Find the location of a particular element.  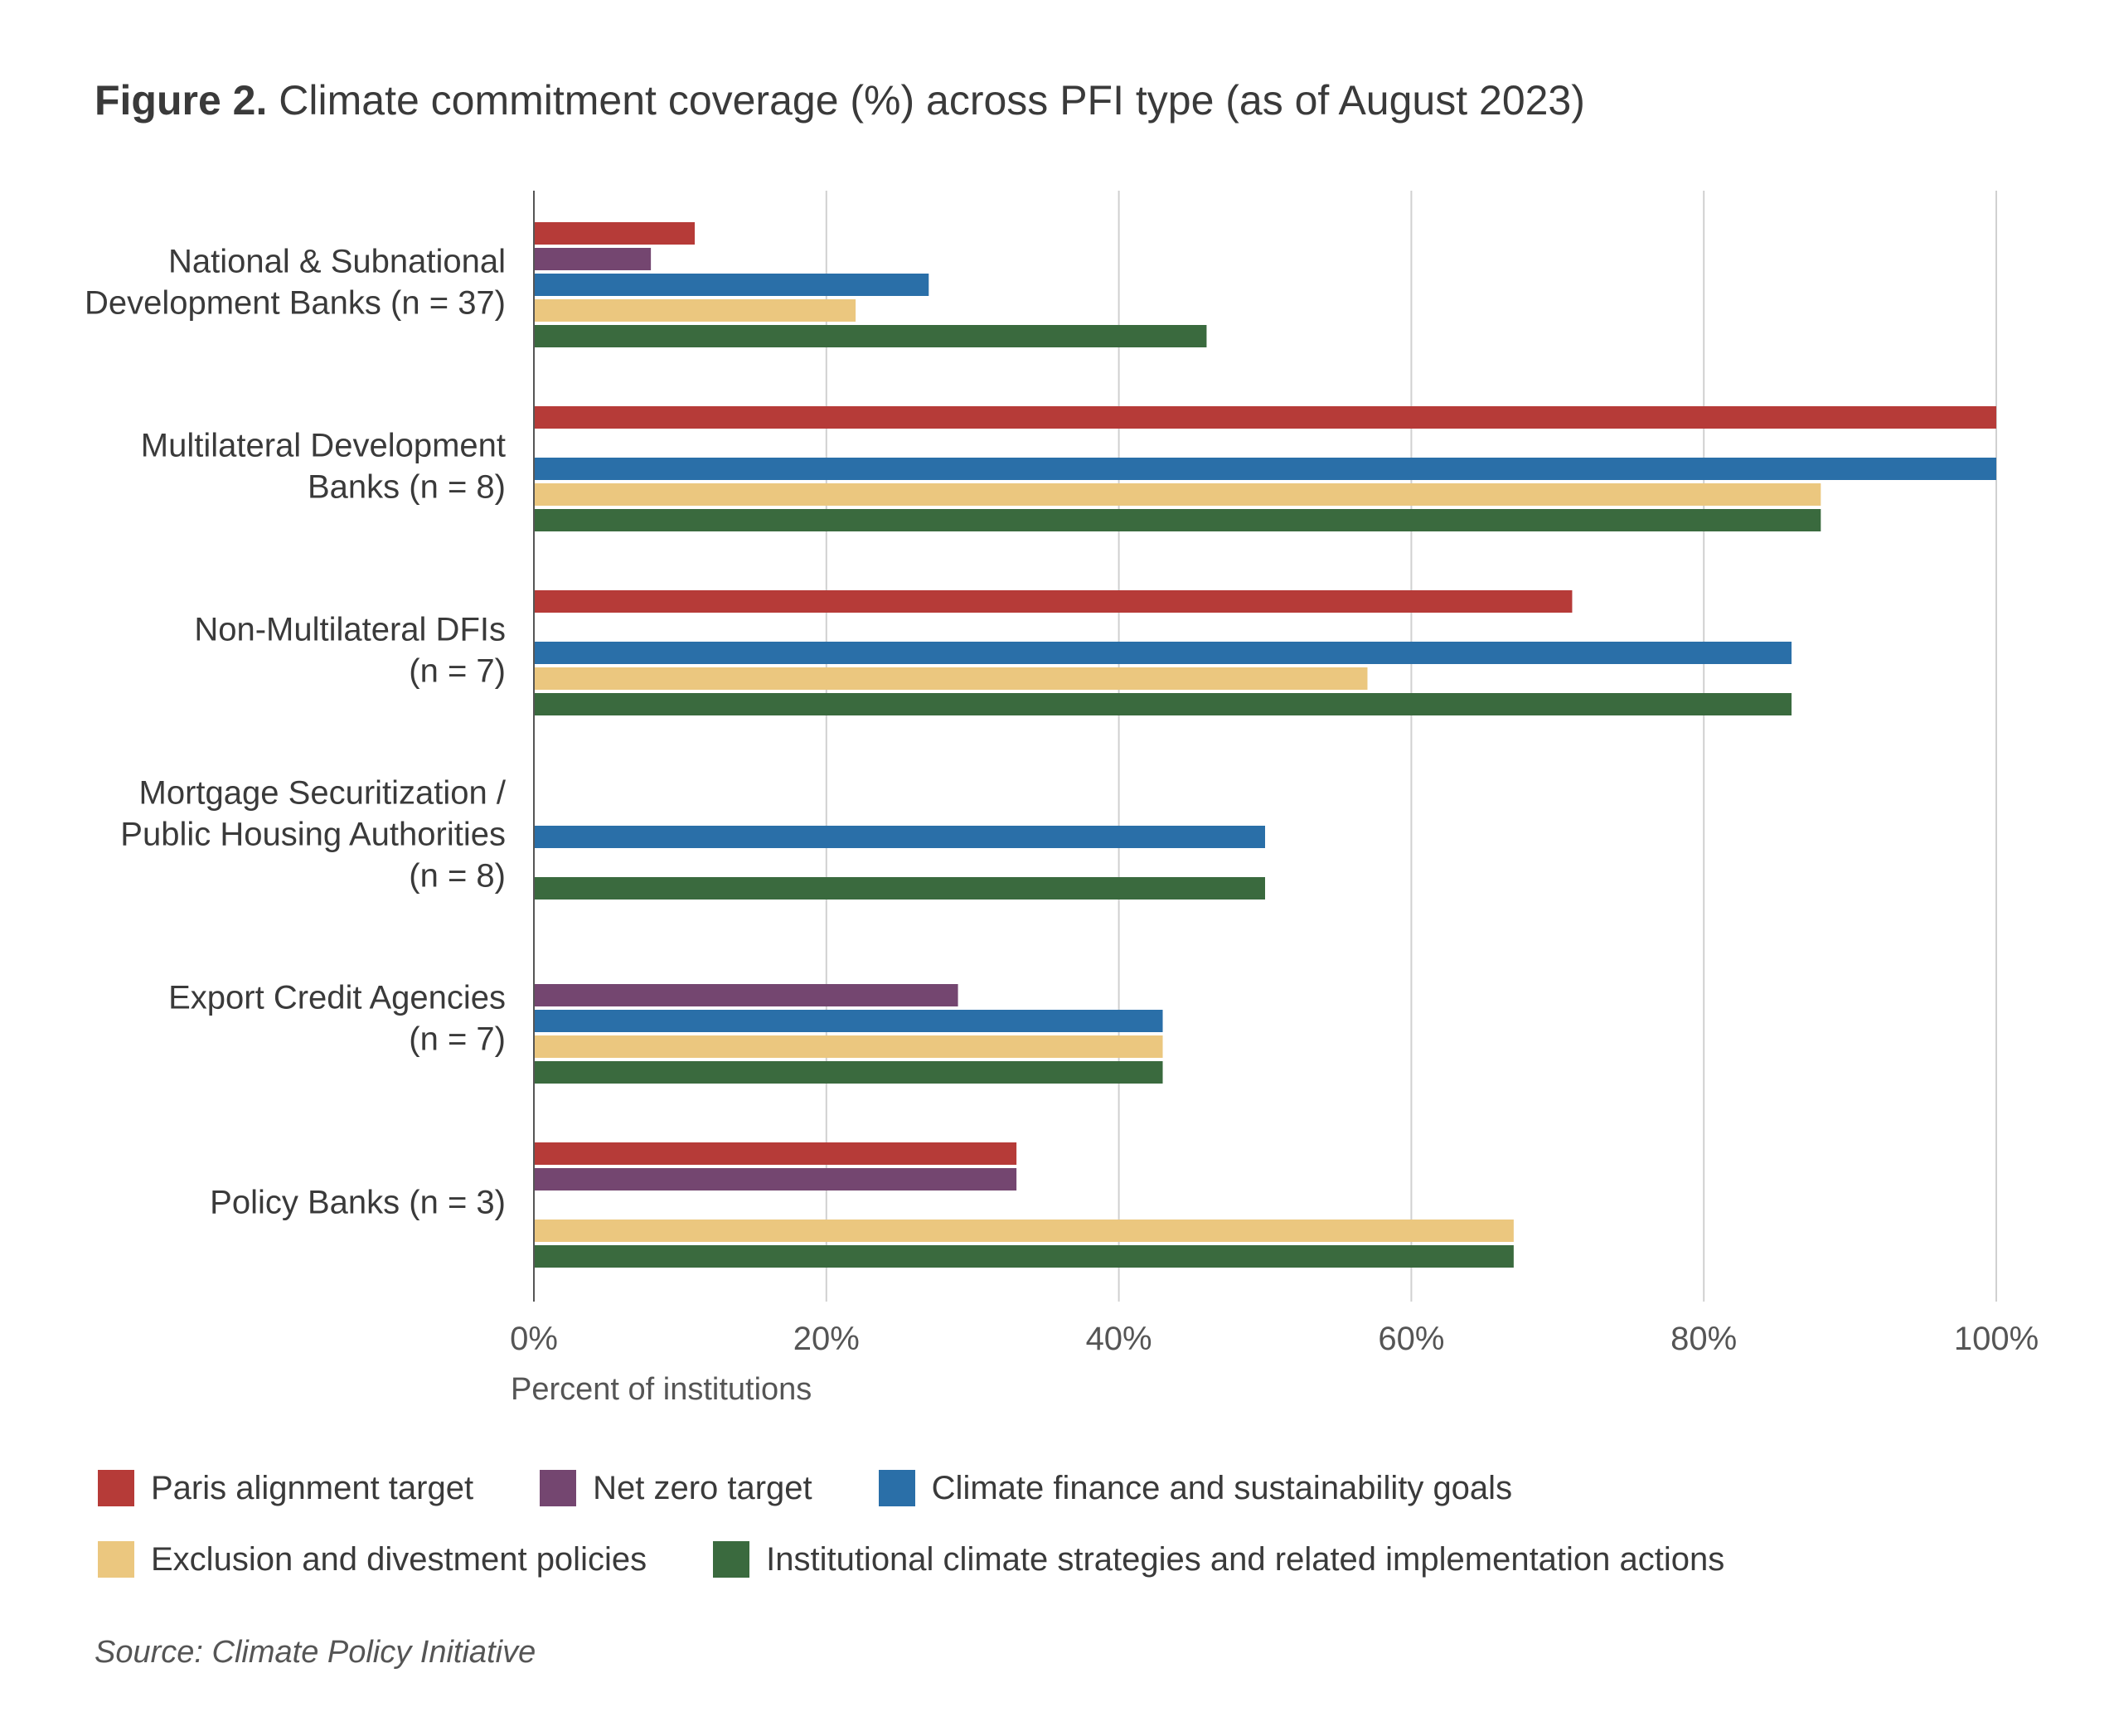

legend-item: Exclusion and divestment policies is located at coordinates (372, 1559).